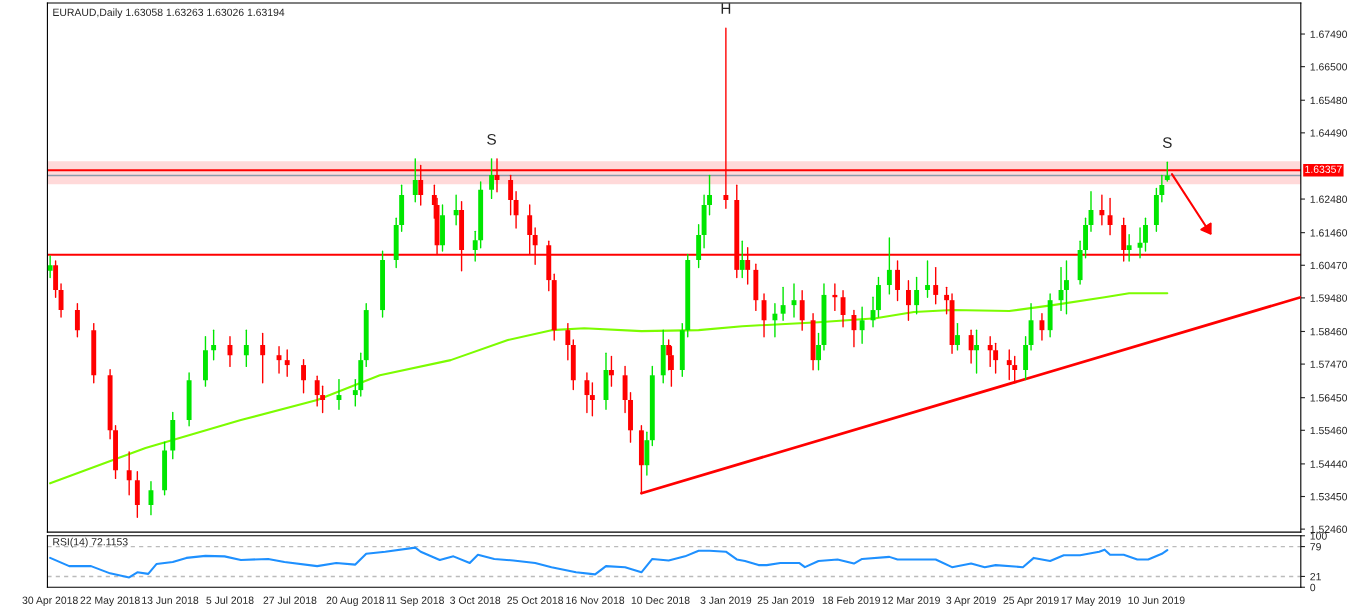 This screenshot has width=1355, height=613. What do you see at coordinates (169, 13) in the screenshot?
I see `chart-title: EURAUD,Daily 1.63058 1.63263 1.63026 1.63194` at bounding box center [169, 13].